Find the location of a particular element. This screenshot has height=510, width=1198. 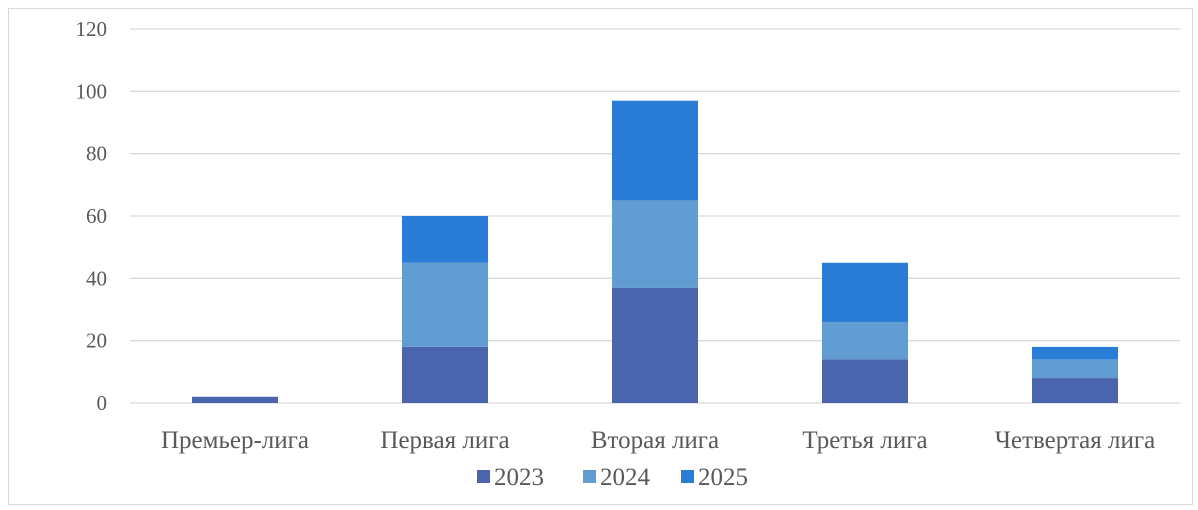

y-tick-label: 40 is located at coordinates (96, 278).